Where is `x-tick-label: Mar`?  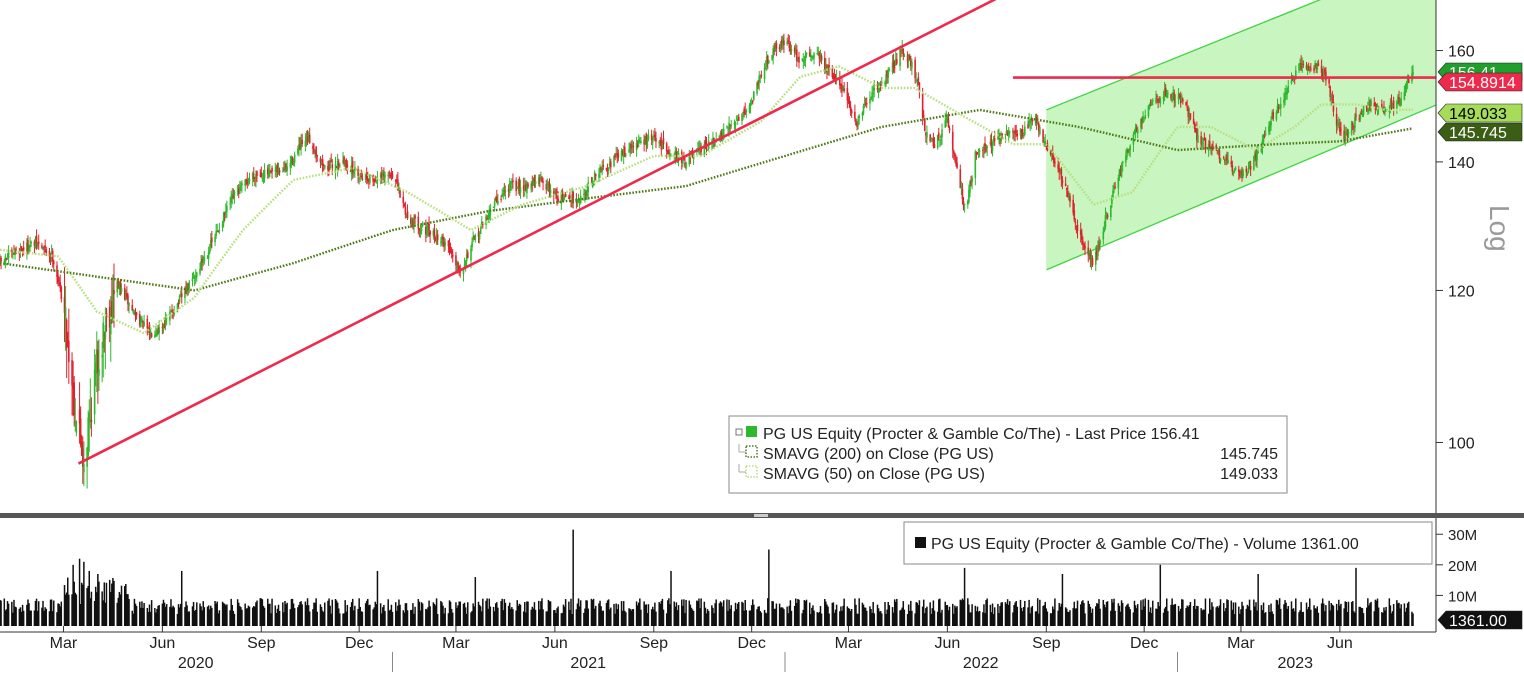 x-tick-label: Mar is located at coordinates (849, 643).